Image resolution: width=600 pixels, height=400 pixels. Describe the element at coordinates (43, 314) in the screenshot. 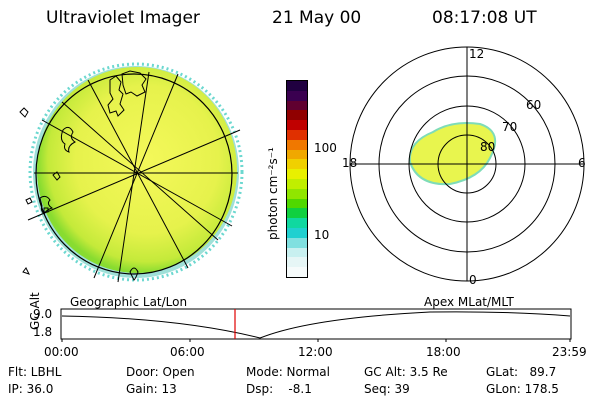

I see `alt-ytick-top: 9.0` at that location.